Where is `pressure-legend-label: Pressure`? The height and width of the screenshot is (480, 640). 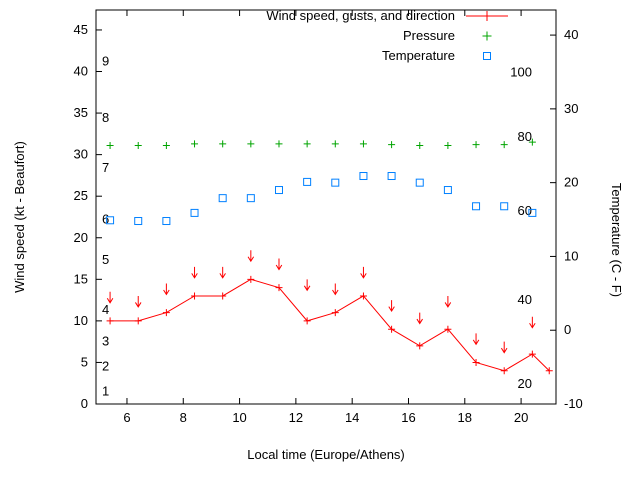 pressure-legend-label: Pressure is located at coordinates (428, 35).